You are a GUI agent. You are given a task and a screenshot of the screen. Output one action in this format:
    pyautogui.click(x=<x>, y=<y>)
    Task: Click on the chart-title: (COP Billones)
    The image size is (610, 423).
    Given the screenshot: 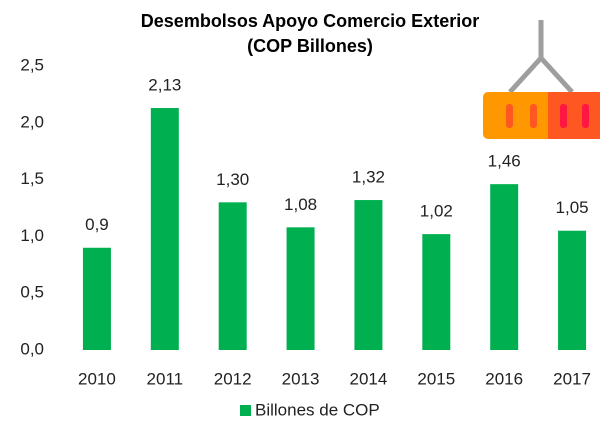 What is the action you would take?
    pyautogui.click(x=310, y=46)
    